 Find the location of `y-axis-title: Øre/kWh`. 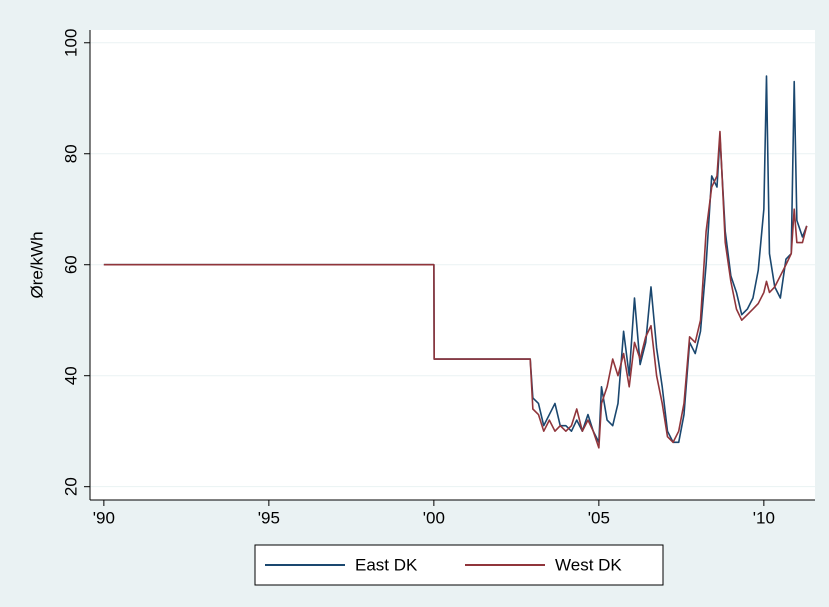

y-axis-title: Øre/kWh is located at coordinates (36, 264).